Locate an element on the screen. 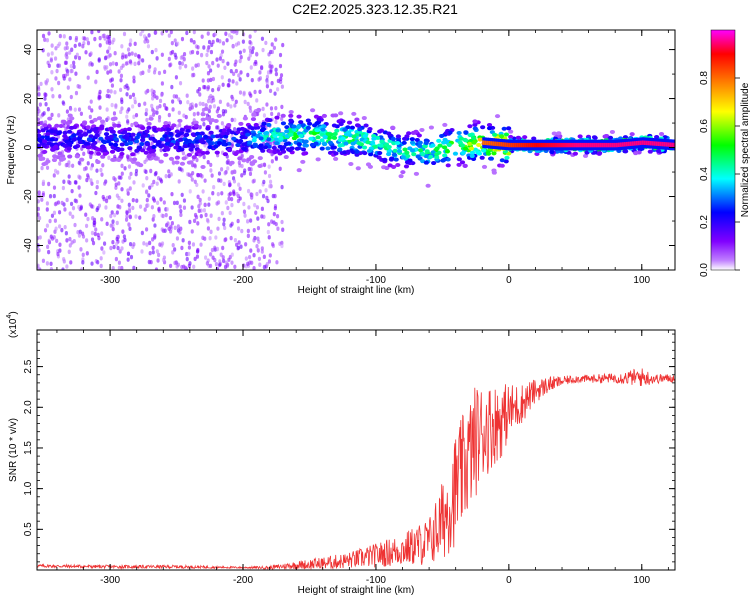 The height and width of the screenshot is (600, 750). spectrogram-y-tick-label: 0 is located at coordinates (28, 147).